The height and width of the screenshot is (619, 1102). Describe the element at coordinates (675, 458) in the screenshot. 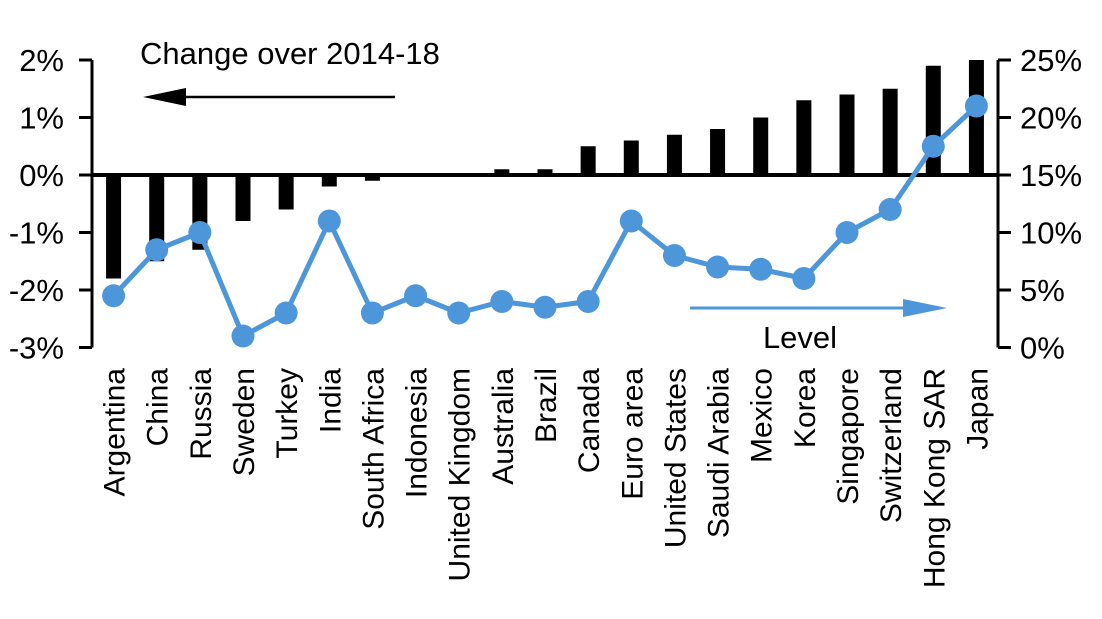

I see `x-axis-label: United States` at that location.